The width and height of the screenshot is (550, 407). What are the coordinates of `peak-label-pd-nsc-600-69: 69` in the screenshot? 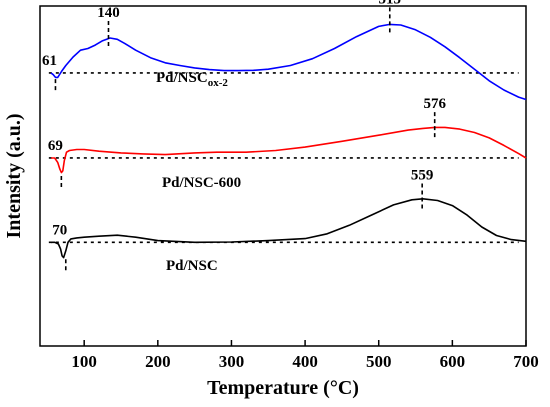 It's located at (55, 146).